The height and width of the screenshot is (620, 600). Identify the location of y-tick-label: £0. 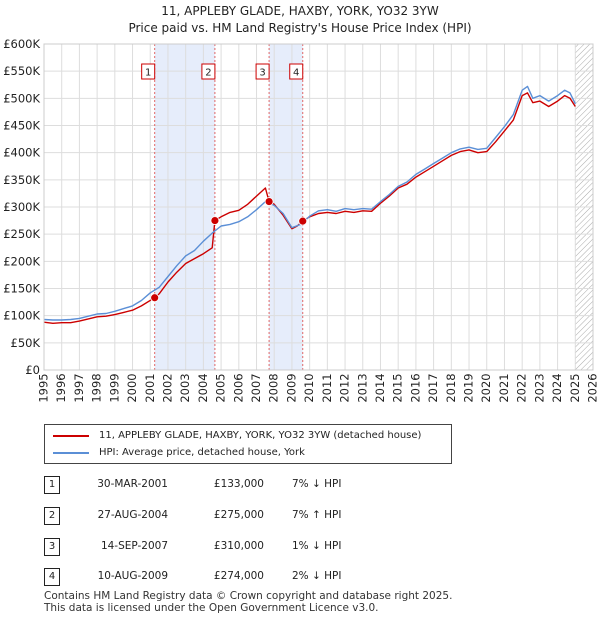
(32, 370).